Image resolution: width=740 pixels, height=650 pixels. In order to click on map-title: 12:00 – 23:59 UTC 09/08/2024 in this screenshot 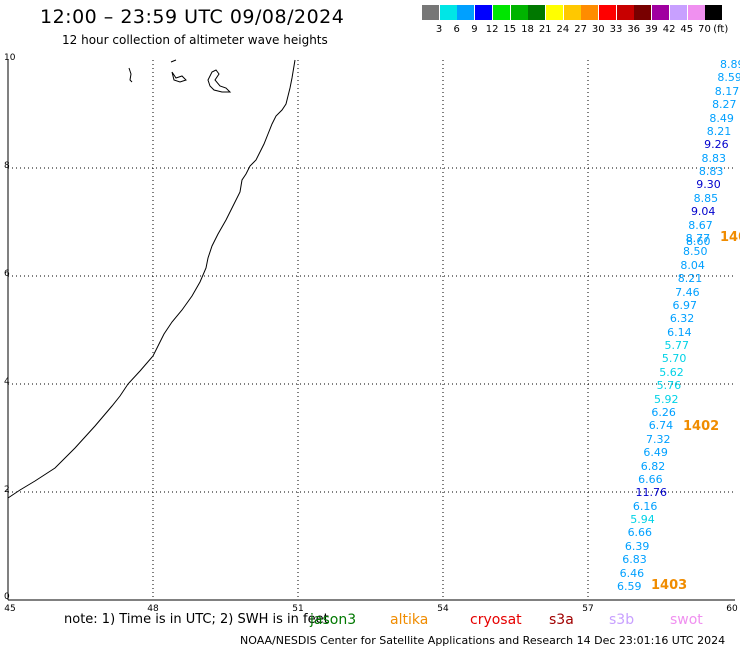, I will do `click(192, 17)`.